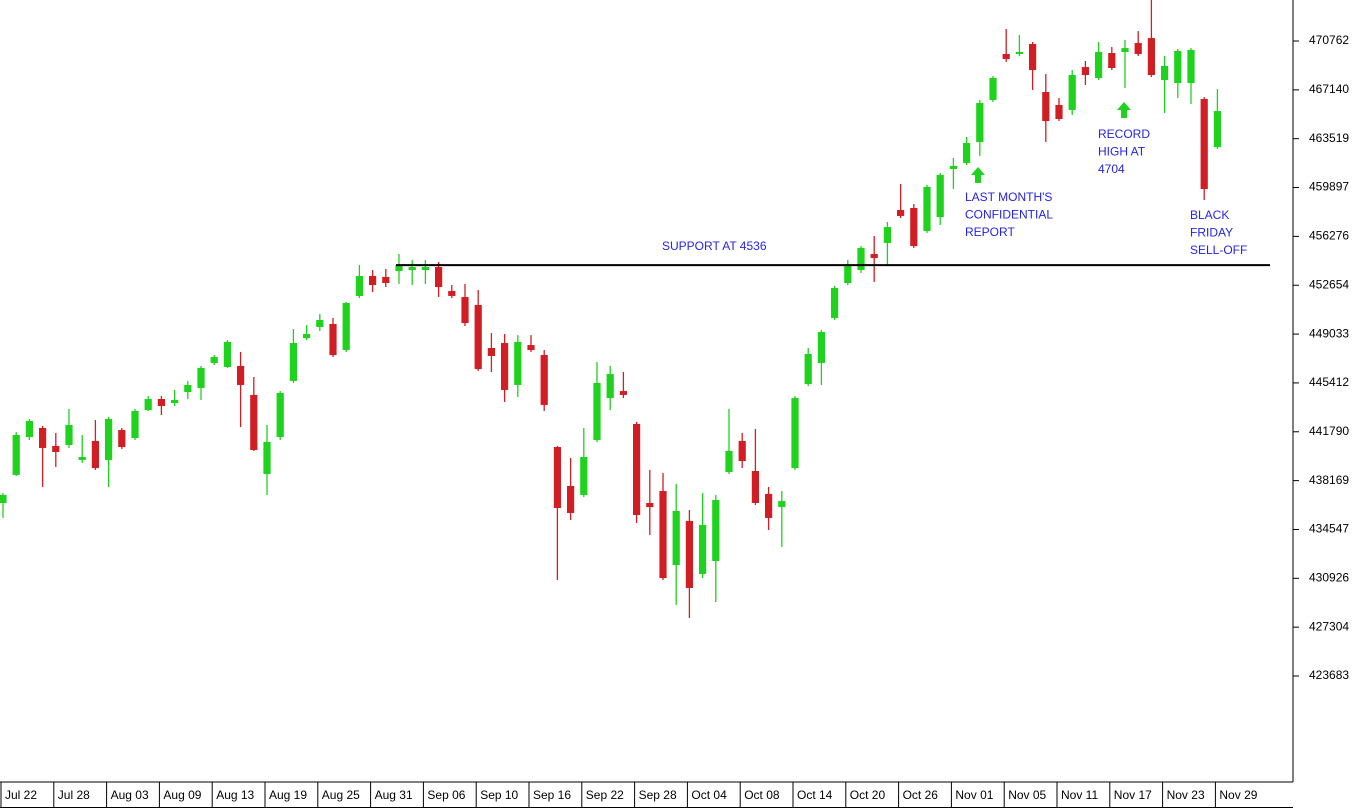  Describe the element at coordinates (1329, 236) in the screenshot. I see `y-tick-label: 456276` at that location.